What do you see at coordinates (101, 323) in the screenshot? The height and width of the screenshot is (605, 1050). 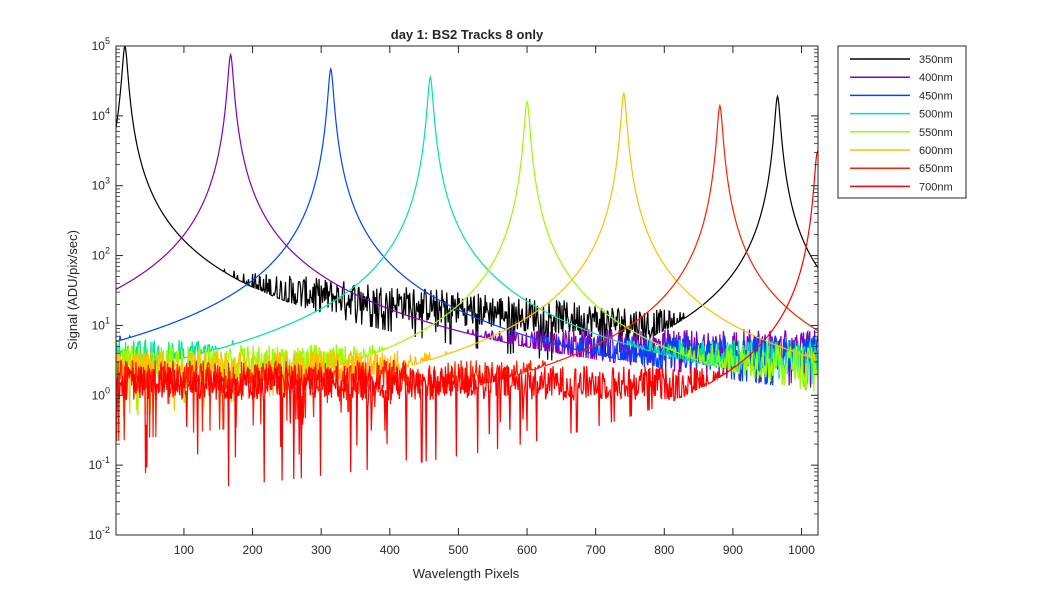 I see `y-tick-label: 10¹` at bounding box center [101, 323].